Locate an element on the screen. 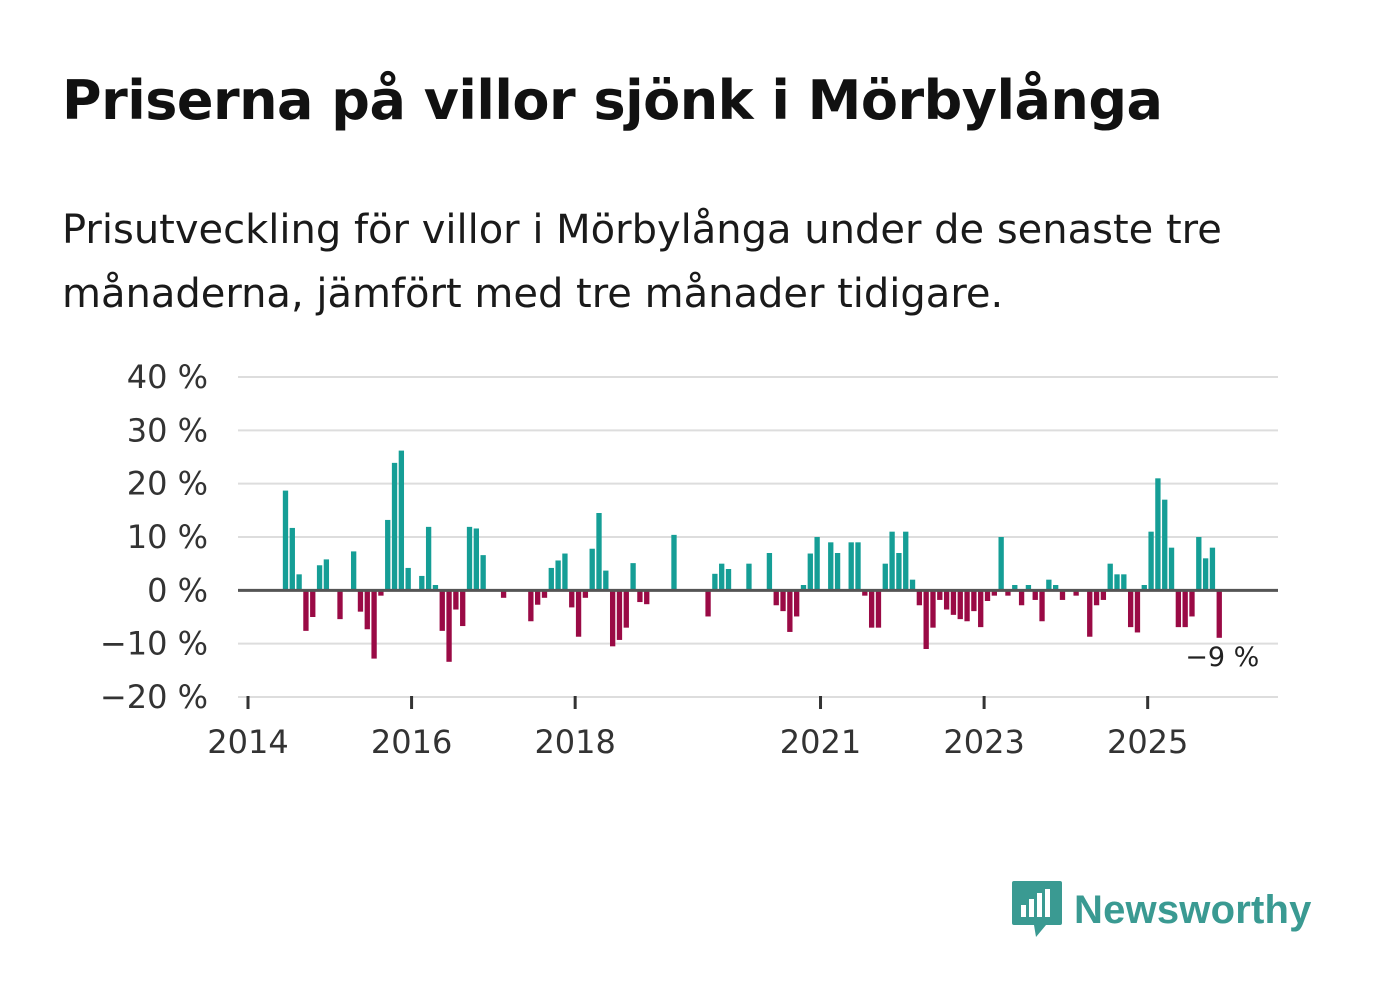 Image resolution: width=1382 pixels, height=999 pixels. y-tick-label: −10 % is located at coordinates (154, 644).